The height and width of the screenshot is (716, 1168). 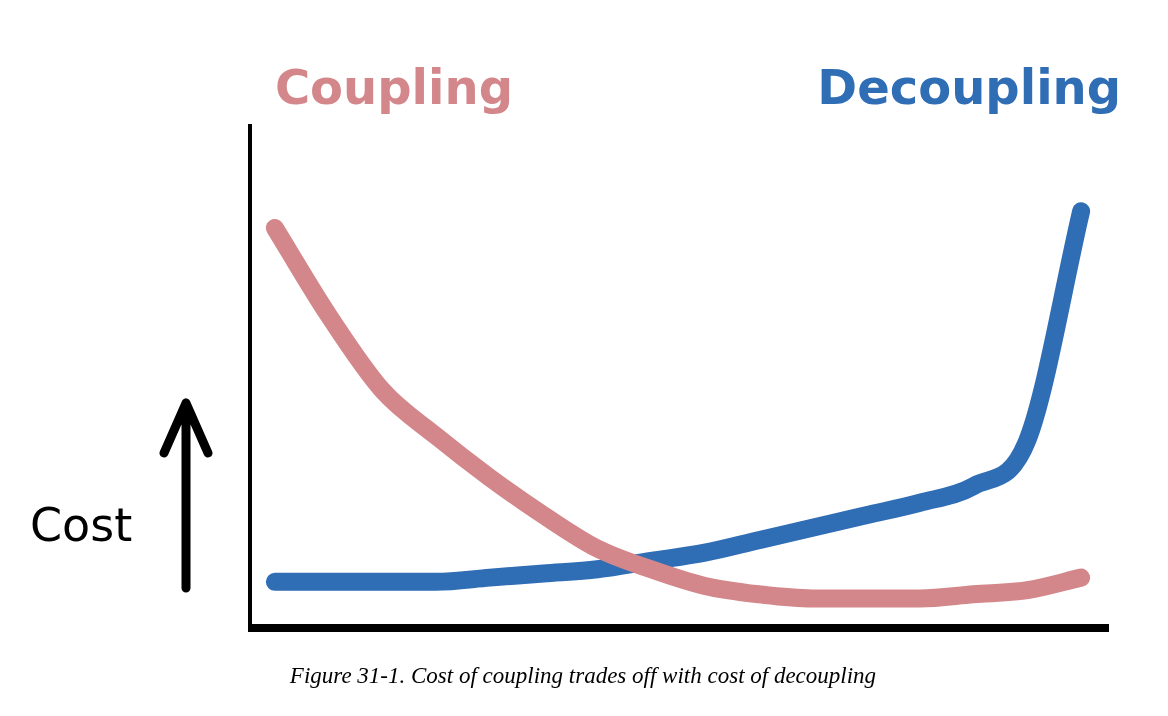 I want to click on text: Decoupling, so click(x=969, y=87).